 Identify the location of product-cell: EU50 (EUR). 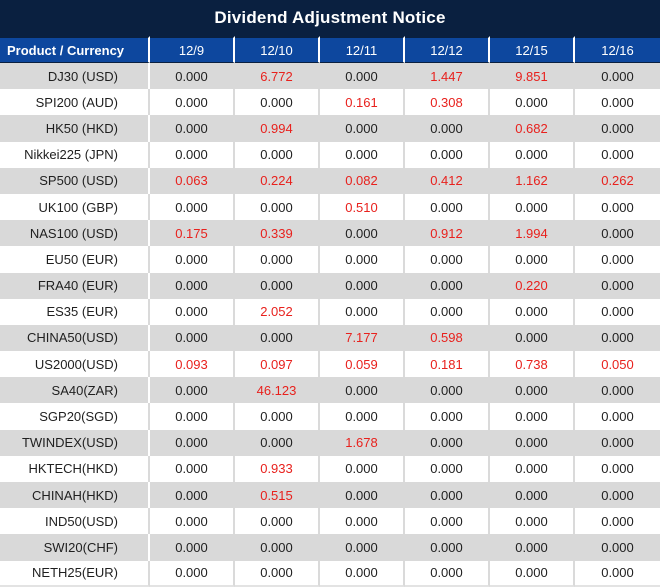
(75, 259).